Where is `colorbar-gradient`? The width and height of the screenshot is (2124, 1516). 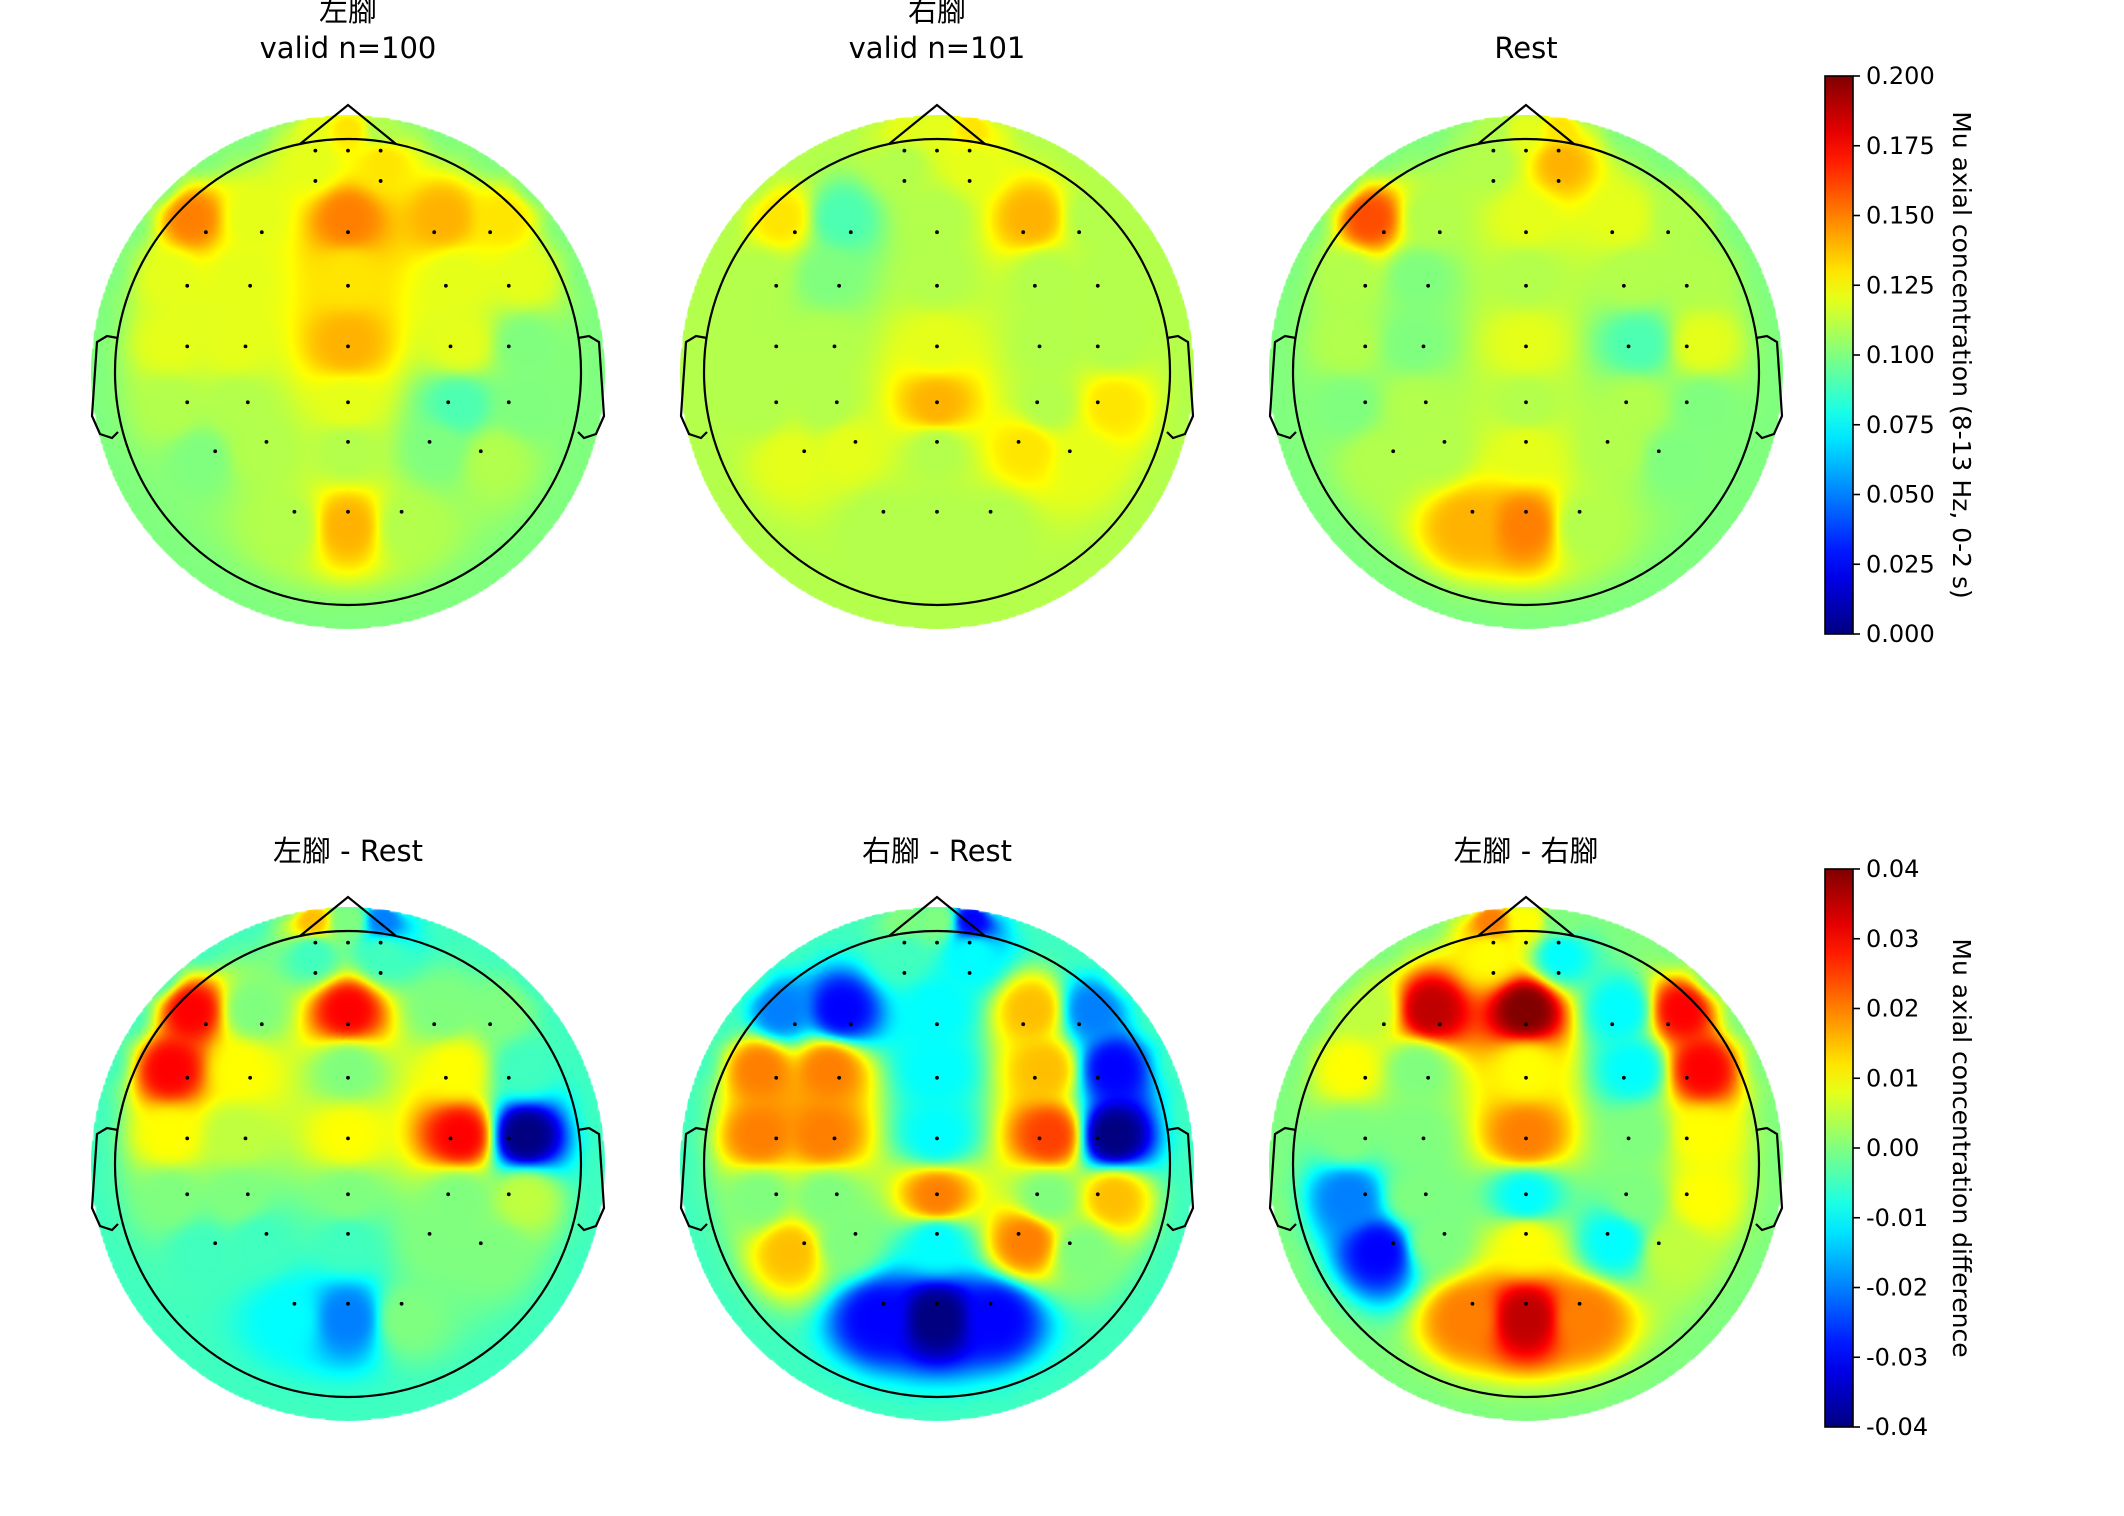
colorbar-gradient is located at coordinates (1839, 1148).